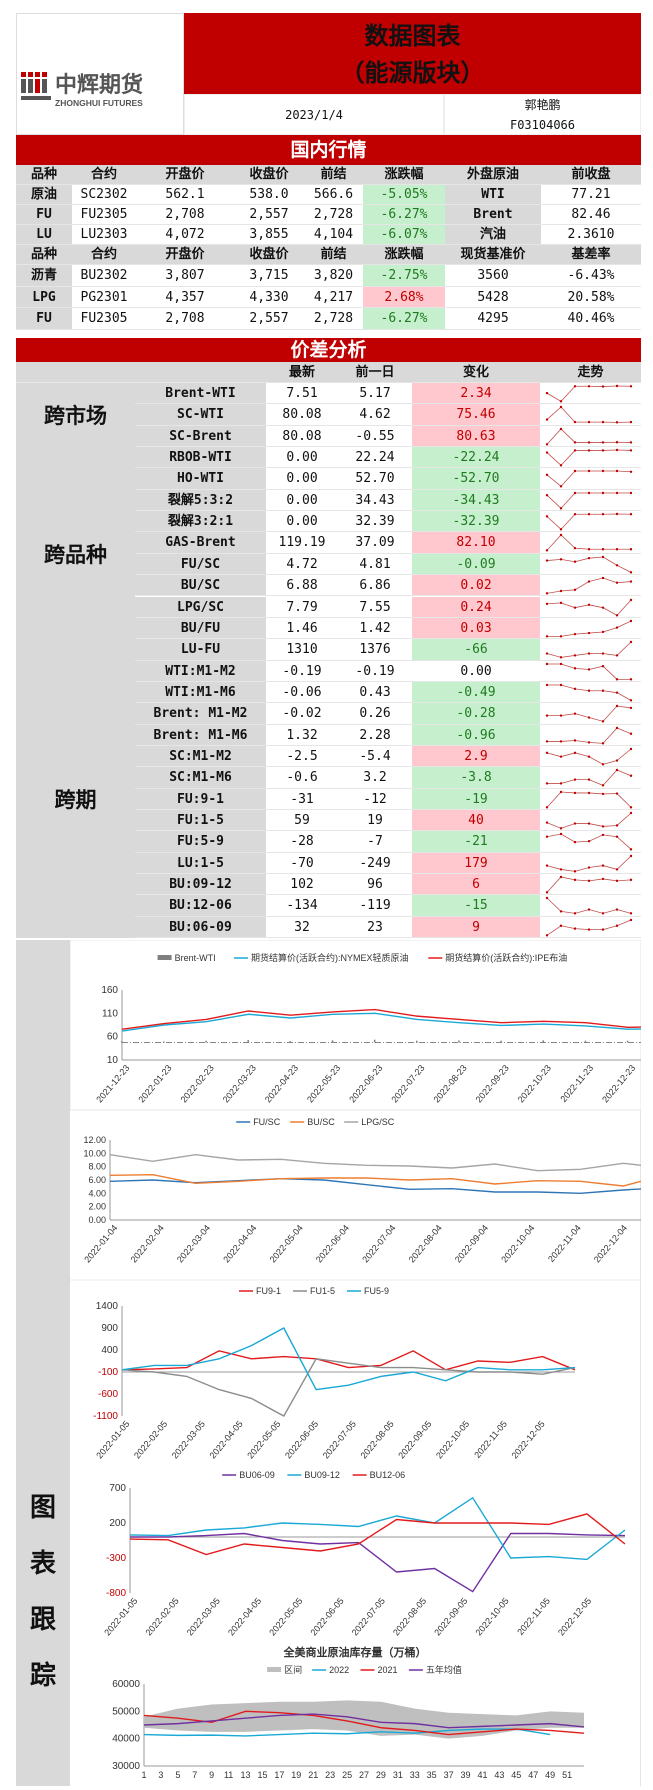 The image size is (653, 1790). What do you see at coordinates (244, 1617) in the screenshot?
I see `x-tick-label: 2022-04-05` at bounding box center [244, 1617].